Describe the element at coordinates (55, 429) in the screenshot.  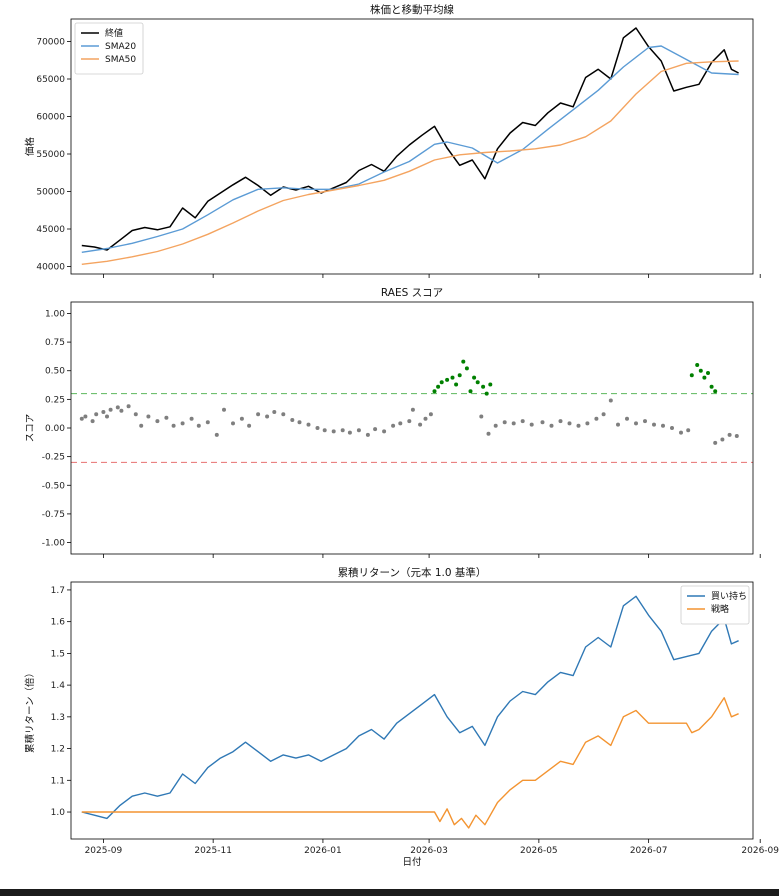
I see `y-tick-label: 0.00` at that location.